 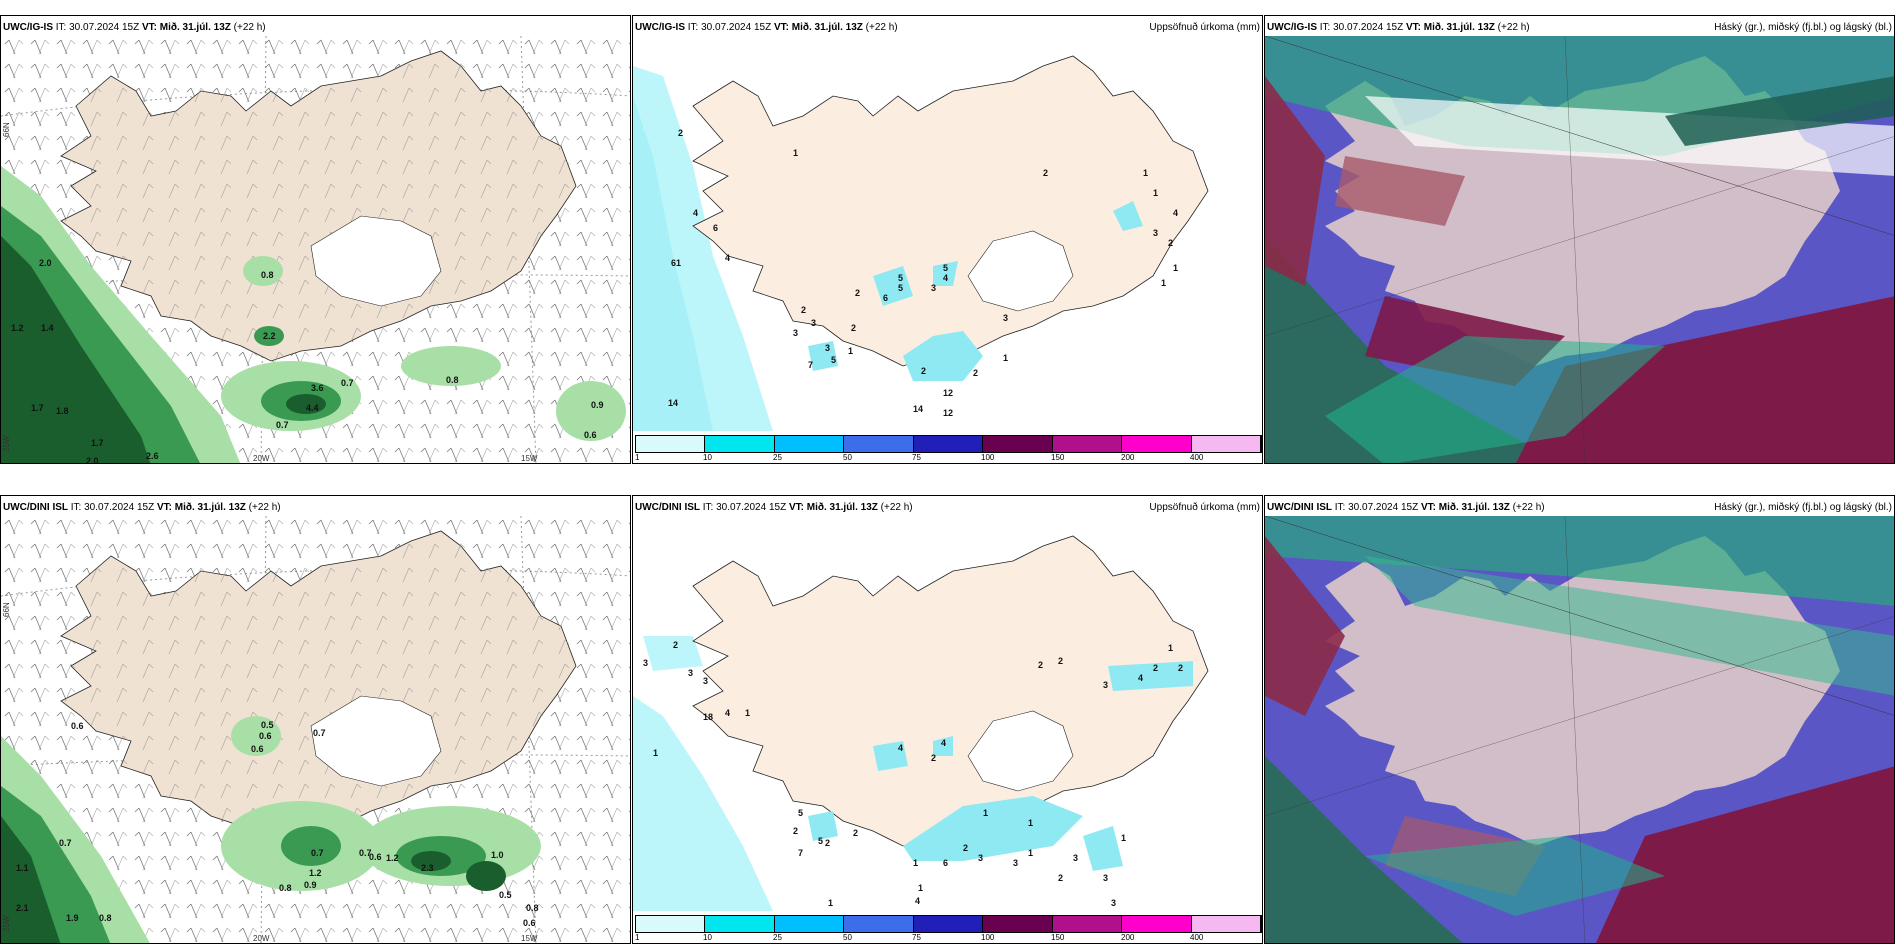 I want to click on svg-text: 2.2, so click(x=269, y=336).